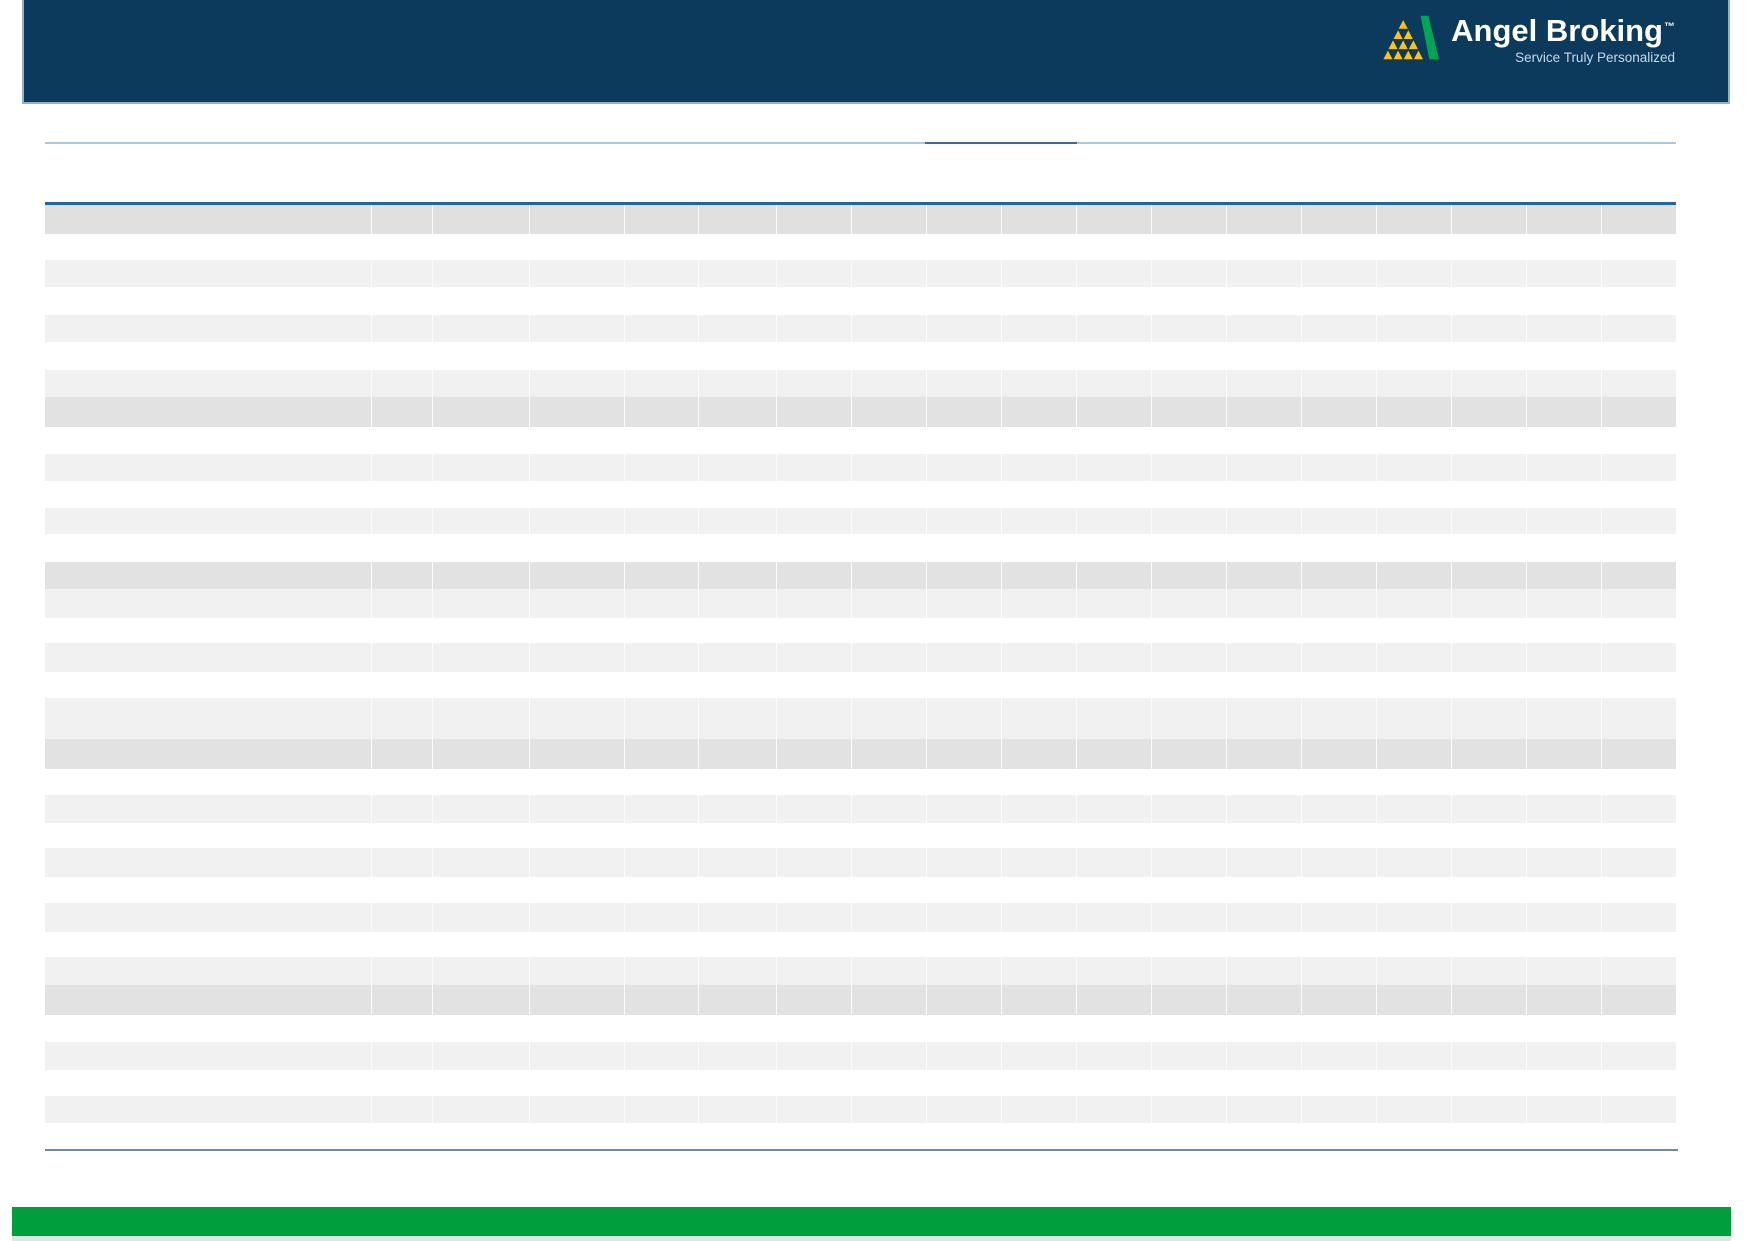  What do you see at coordinates (861, 1150) in the screenshot?
I see `bottom-rule` at bounding box center [861, 1150].